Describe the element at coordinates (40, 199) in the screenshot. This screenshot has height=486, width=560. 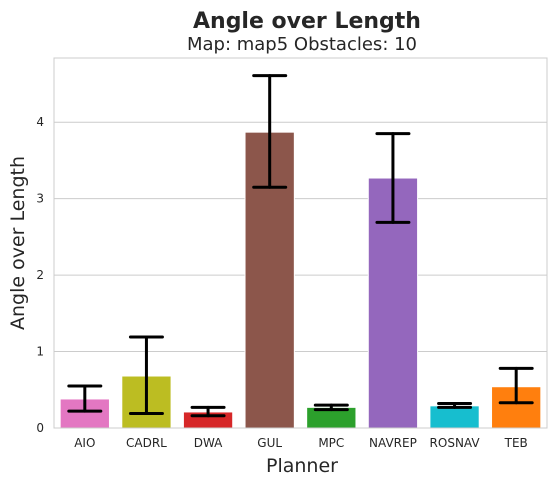
I see `y-tick-label: 3` at that location.